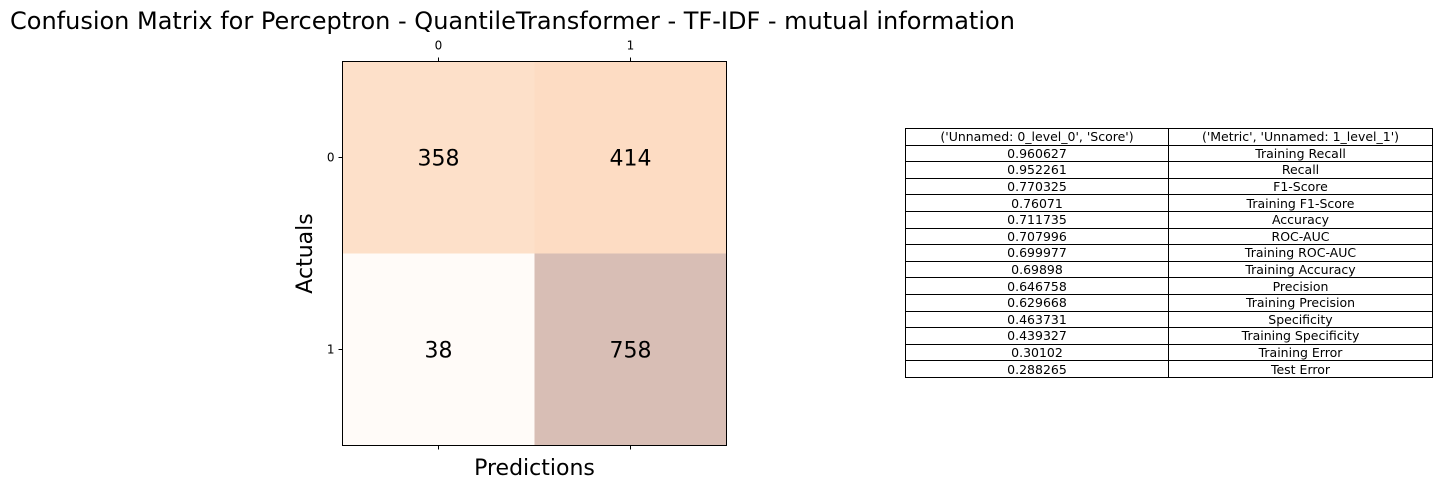 The height and width of the screenshot is (490, 1443). I want to click on table-cell-metric: Training Error, so click(1300, 352).